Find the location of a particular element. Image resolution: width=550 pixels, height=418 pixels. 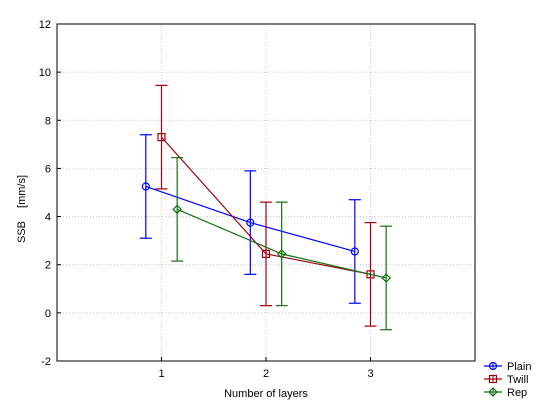

x-axis: 1 2 3 is located at coordinates (266, 368).